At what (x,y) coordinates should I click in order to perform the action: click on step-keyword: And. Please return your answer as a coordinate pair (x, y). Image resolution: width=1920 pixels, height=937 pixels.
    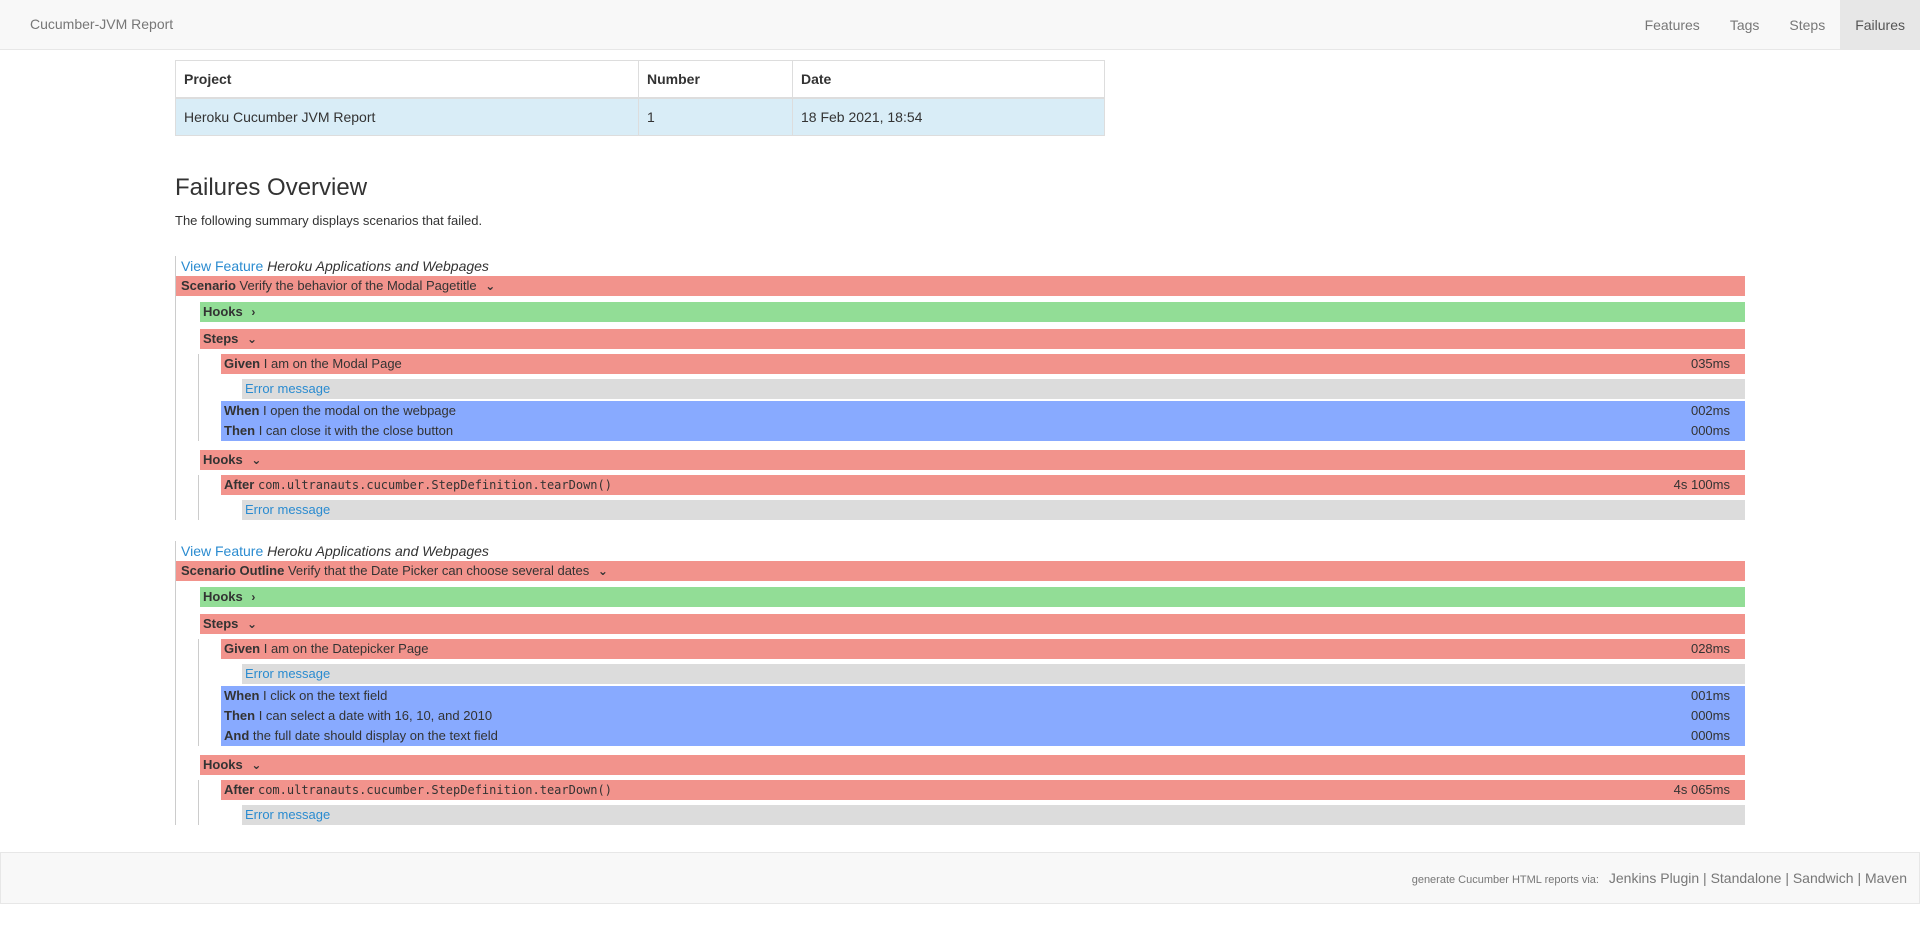
    Looking at the image, I should click on (237, 735).